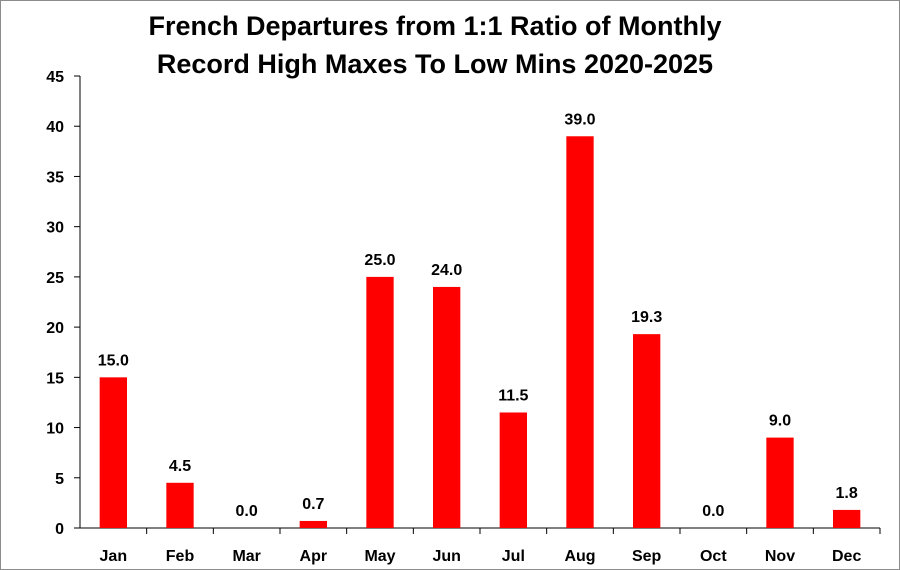  I want to click on x-category-label-jul: Jul, so click(513, 556).